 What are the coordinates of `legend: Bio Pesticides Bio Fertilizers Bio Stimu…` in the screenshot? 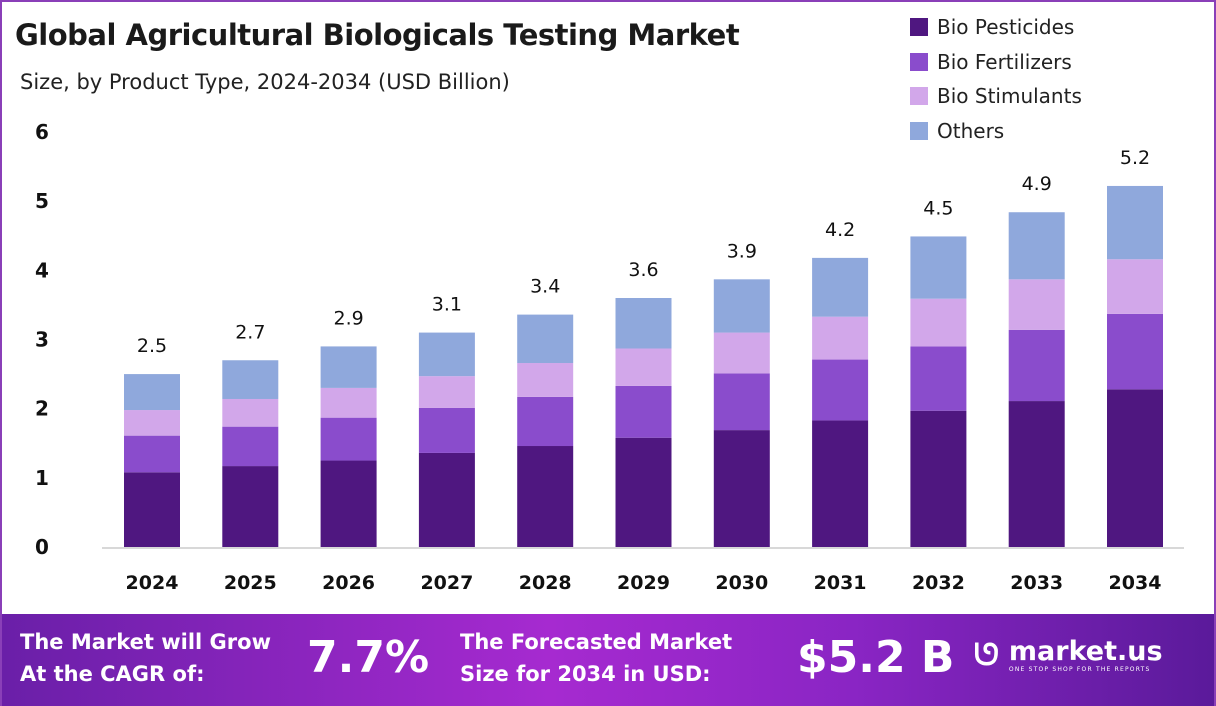 It's located at (996, 79).